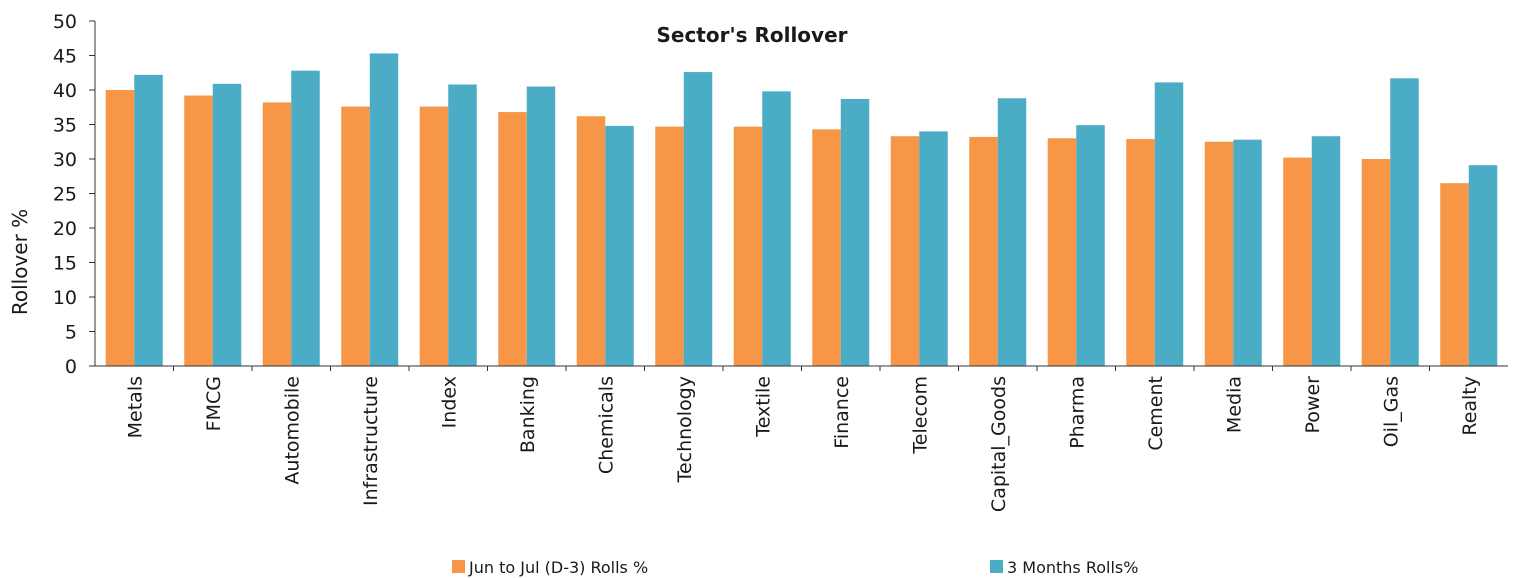 The image size is (1513, 578). I want to click on x-category-label: Chemicals, so click(606, 425).